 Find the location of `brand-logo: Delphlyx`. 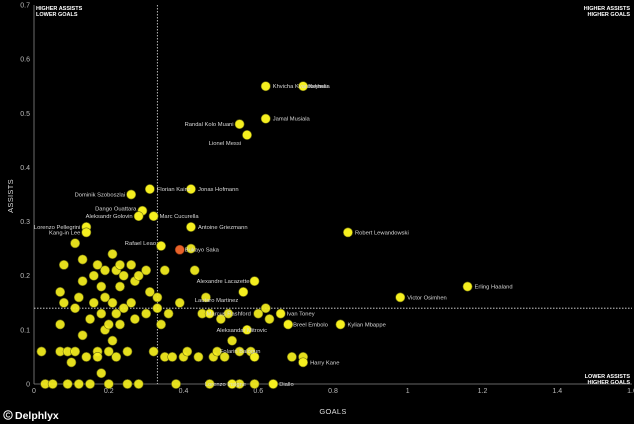

brand-logo: Delphlyx is located at coordinates (31, 416).